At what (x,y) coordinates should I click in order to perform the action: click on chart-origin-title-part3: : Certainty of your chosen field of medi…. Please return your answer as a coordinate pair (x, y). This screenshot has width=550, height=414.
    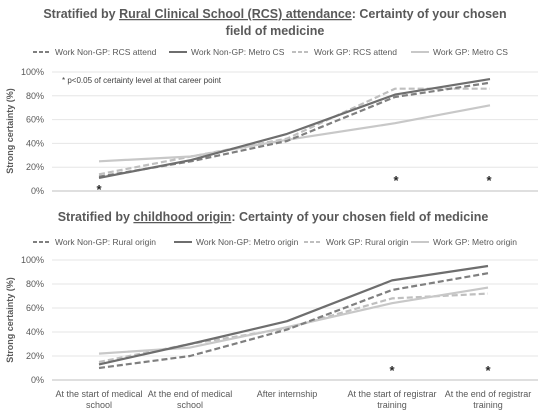
    Looking at the image, I should click on (359, 217).